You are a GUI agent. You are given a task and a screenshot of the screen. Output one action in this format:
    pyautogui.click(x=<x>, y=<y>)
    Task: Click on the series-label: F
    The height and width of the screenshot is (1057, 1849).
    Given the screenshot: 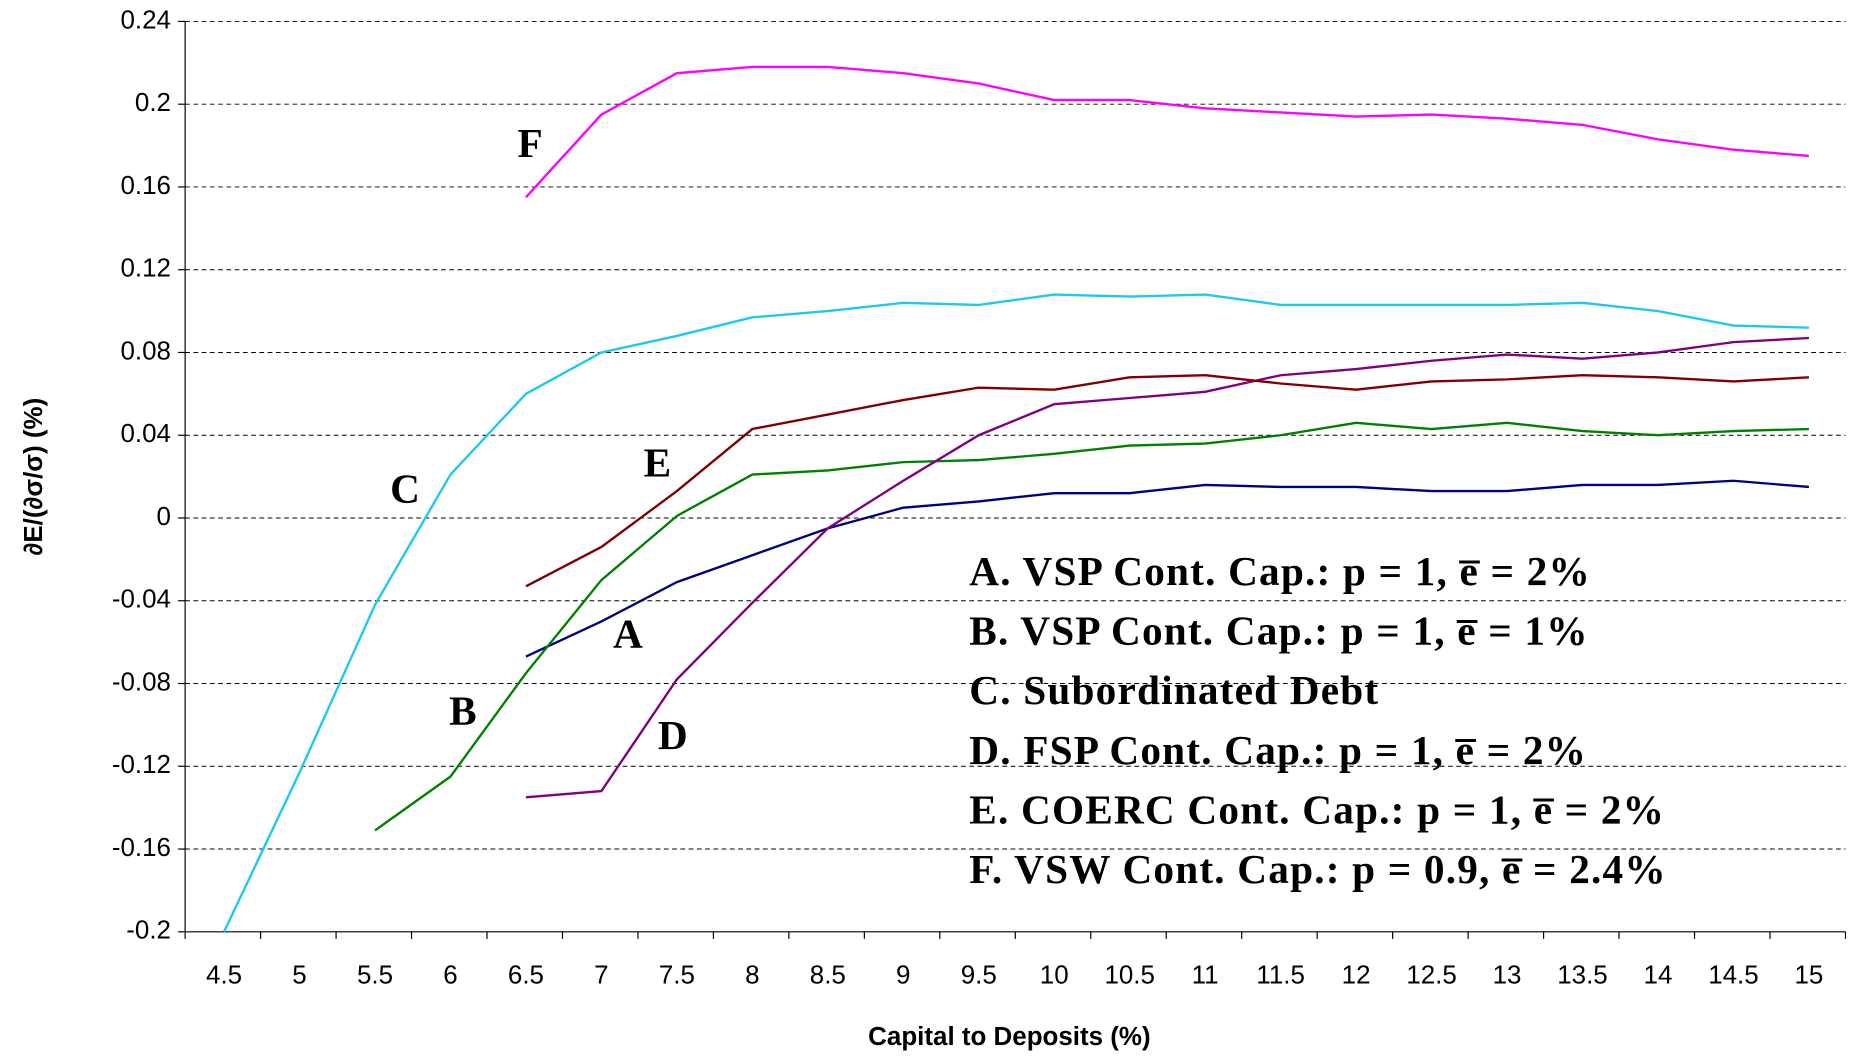 What is the action you would take?
    pyautogui.click(x=530, y=143)
    